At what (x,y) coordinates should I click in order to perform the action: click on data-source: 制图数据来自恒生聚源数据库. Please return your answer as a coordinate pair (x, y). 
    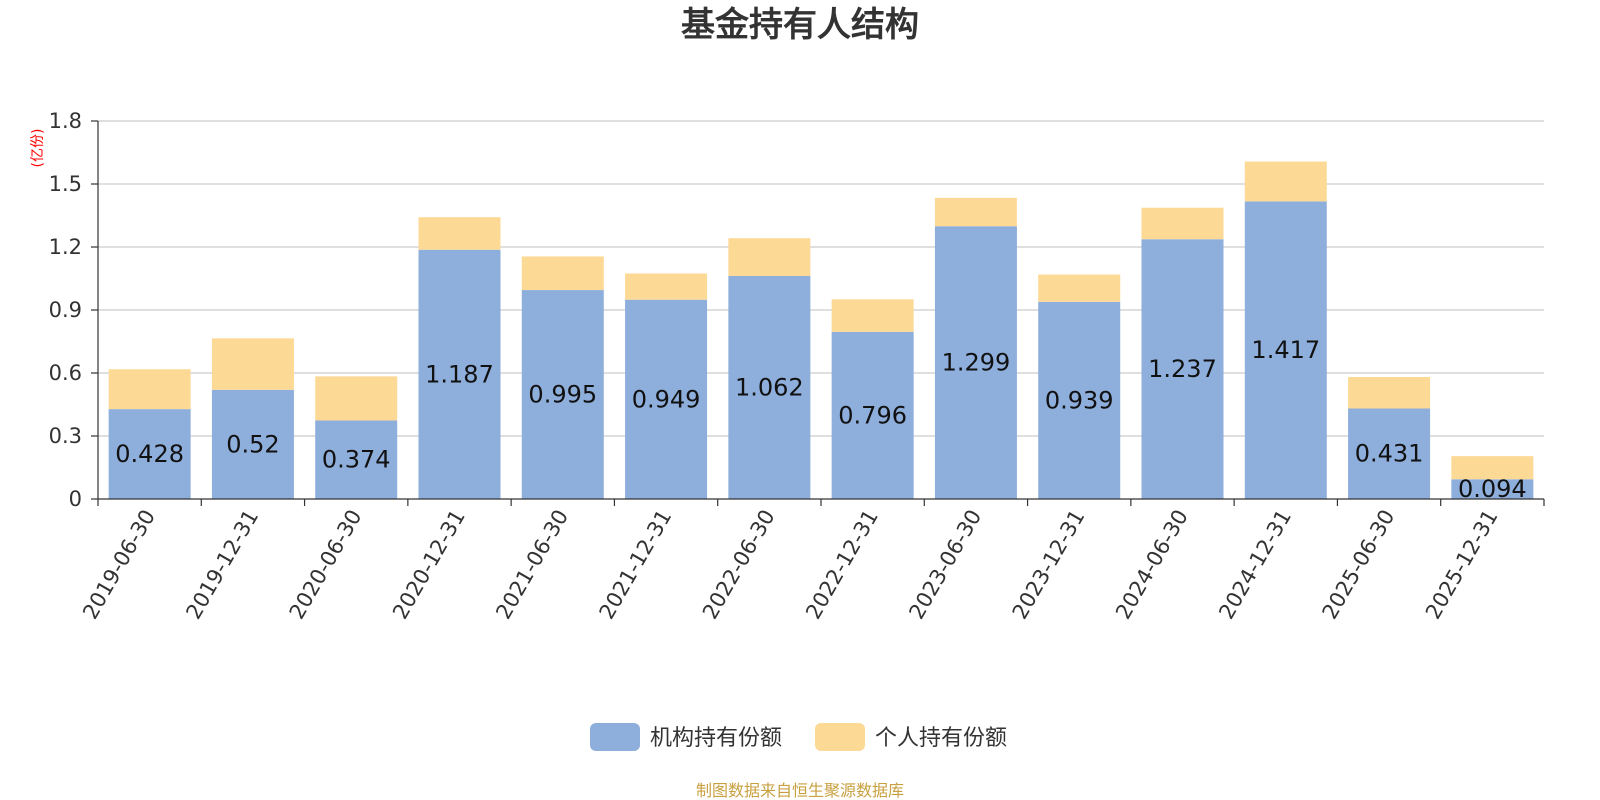
    Looking at the image, I should click on (800, 790).